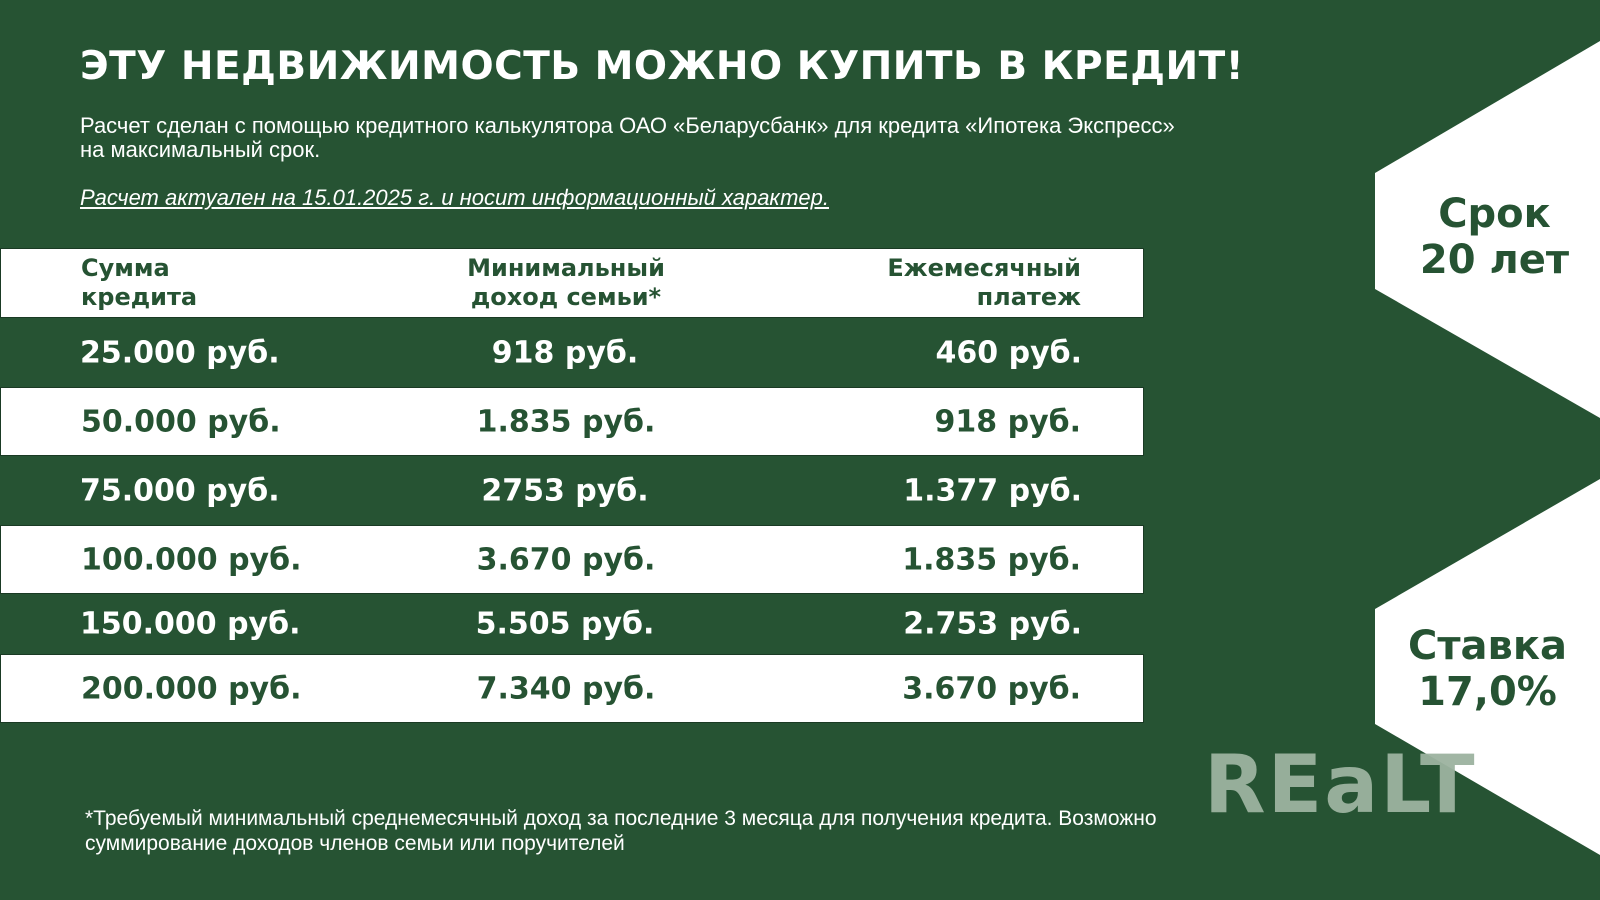 The image size is (1600, 900). Describe the element at coordinates (565, 624) in the screenshot. I see `income-cell: 5.505 руб.` at that location.